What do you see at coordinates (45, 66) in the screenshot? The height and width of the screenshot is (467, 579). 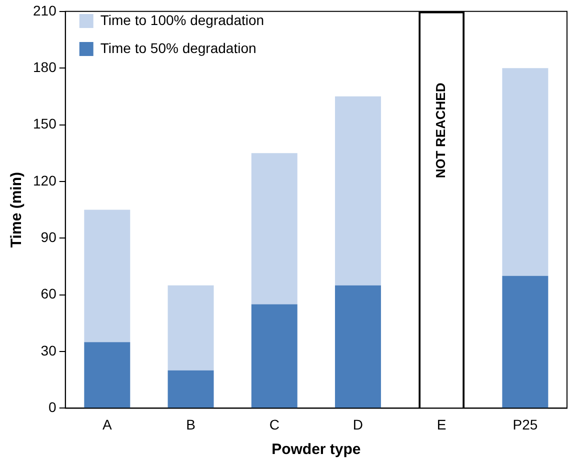 I see `y-tick-label: 180` at bounding box center [45, 66].